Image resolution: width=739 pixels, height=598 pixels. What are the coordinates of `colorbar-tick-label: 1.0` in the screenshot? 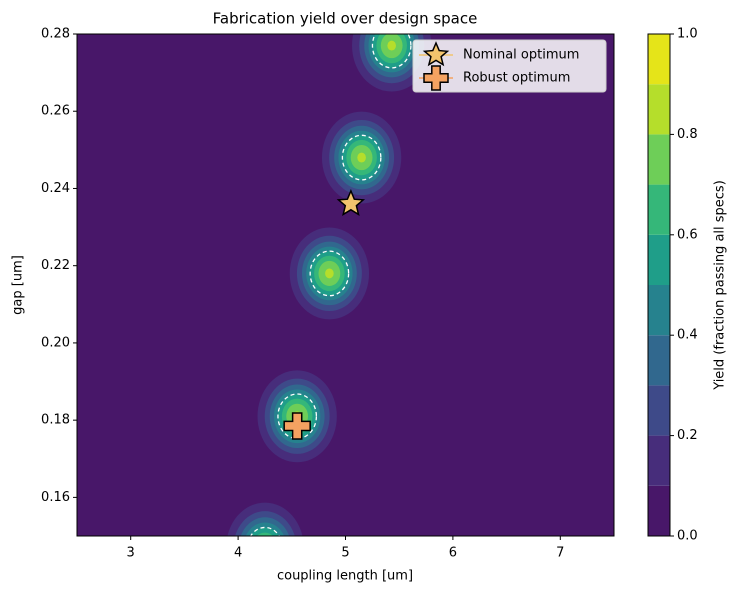 It's located at (687, 34).